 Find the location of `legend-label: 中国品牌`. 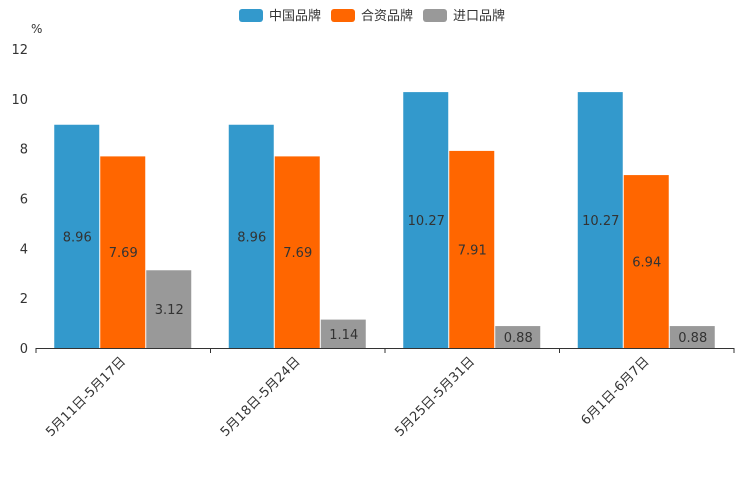

legend-label: 中国品牌 is located at coordinates (295, 16).